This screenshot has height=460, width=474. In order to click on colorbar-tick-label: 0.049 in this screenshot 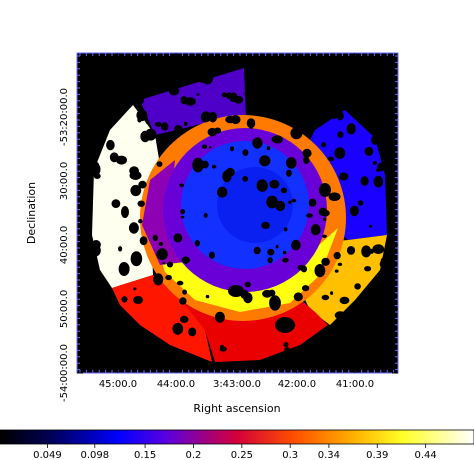, I will do `click(47, 455)`.